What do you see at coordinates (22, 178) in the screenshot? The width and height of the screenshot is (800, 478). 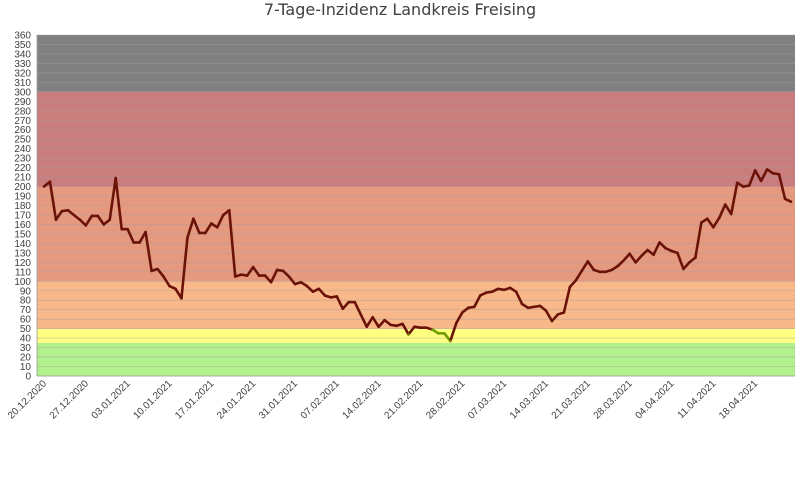 I see `y-tick-label: 210` at bounding box center [22, 178].